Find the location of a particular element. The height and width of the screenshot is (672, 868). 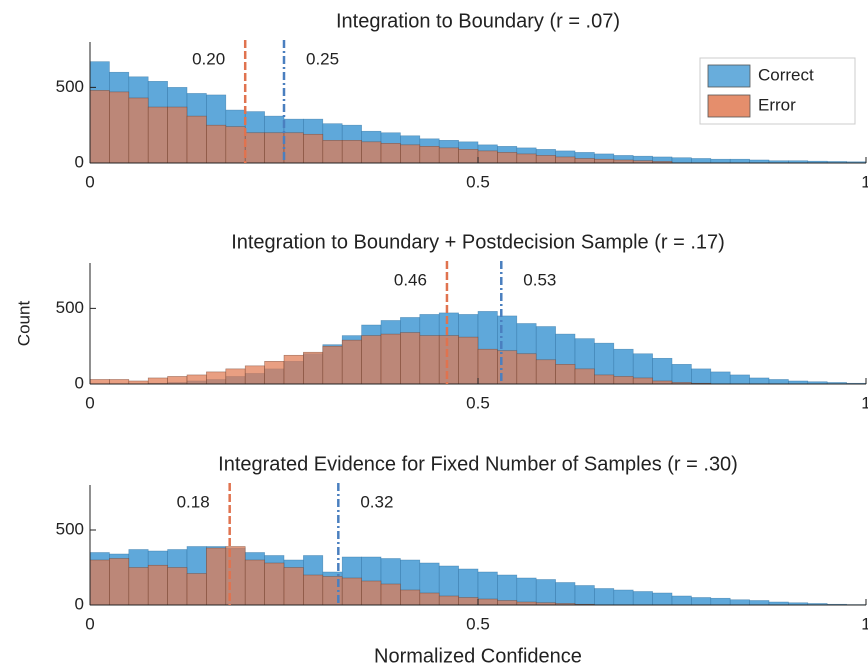

median-label: 0.32 is located at coordinates (376, 501).